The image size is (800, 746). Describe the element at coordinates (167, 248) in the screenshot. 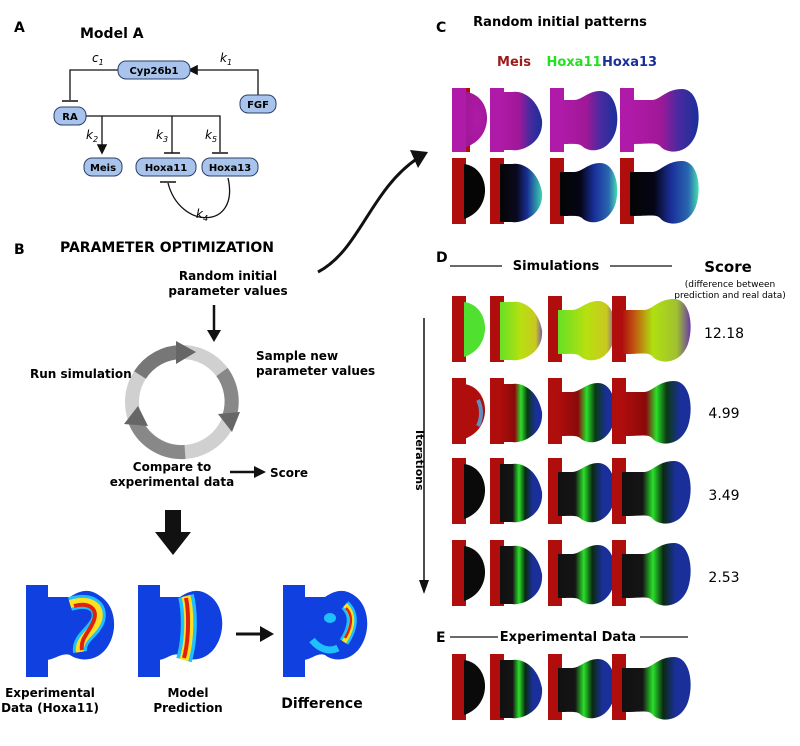

I see `panel-b-title: PARAMETER OPTIMIZATION` at that location.